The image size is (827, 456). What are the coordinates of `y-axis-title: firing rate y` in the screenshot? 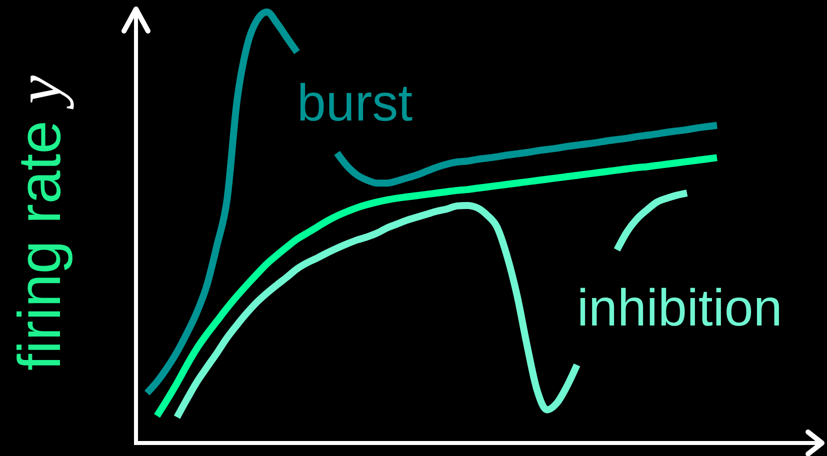 It's located at (38, 222).